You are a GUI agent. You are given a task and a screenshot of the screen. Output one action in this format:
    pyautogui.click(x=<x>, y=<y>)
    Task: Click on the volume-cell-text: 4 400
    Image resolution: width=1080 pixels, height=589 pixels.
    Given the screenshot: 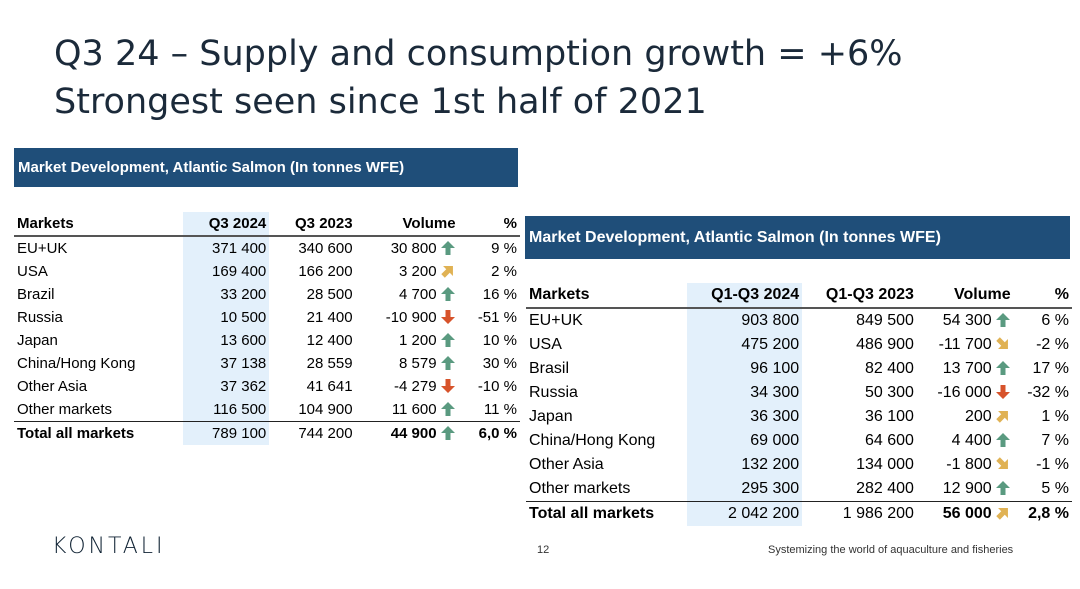 What is the action you would take?
    pyautogui.click(x=971, y=440)
    